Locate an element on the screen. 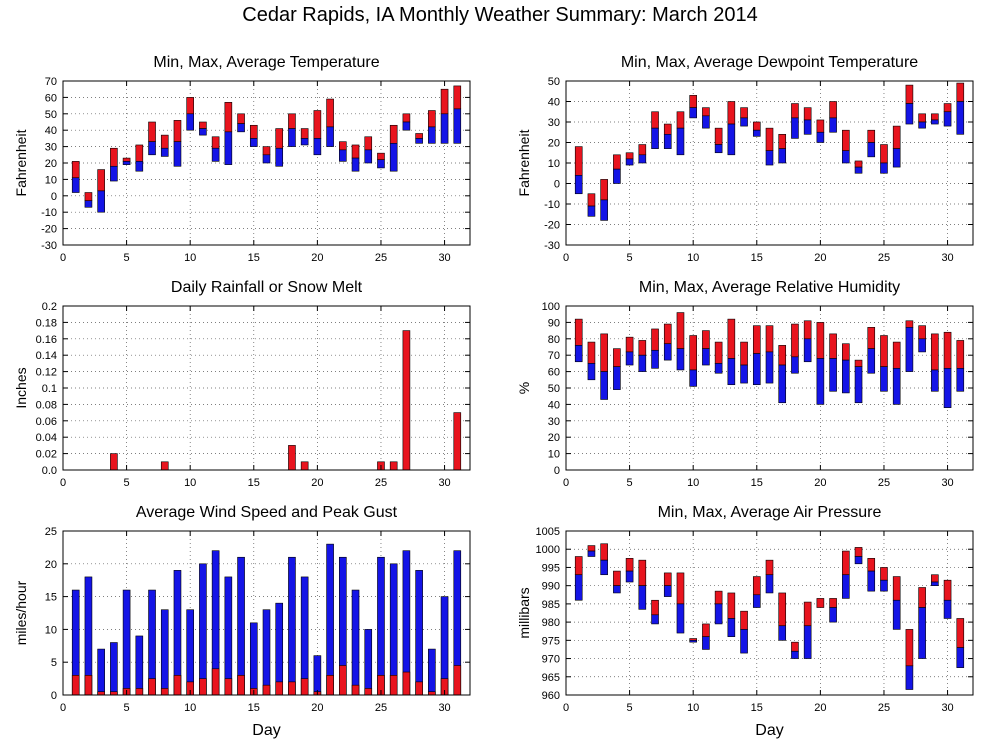 The height and width of the screenshot is (750, 1000). chart-title: Average Wind Speed and Peak Gust is located at coordinates (267, 512).